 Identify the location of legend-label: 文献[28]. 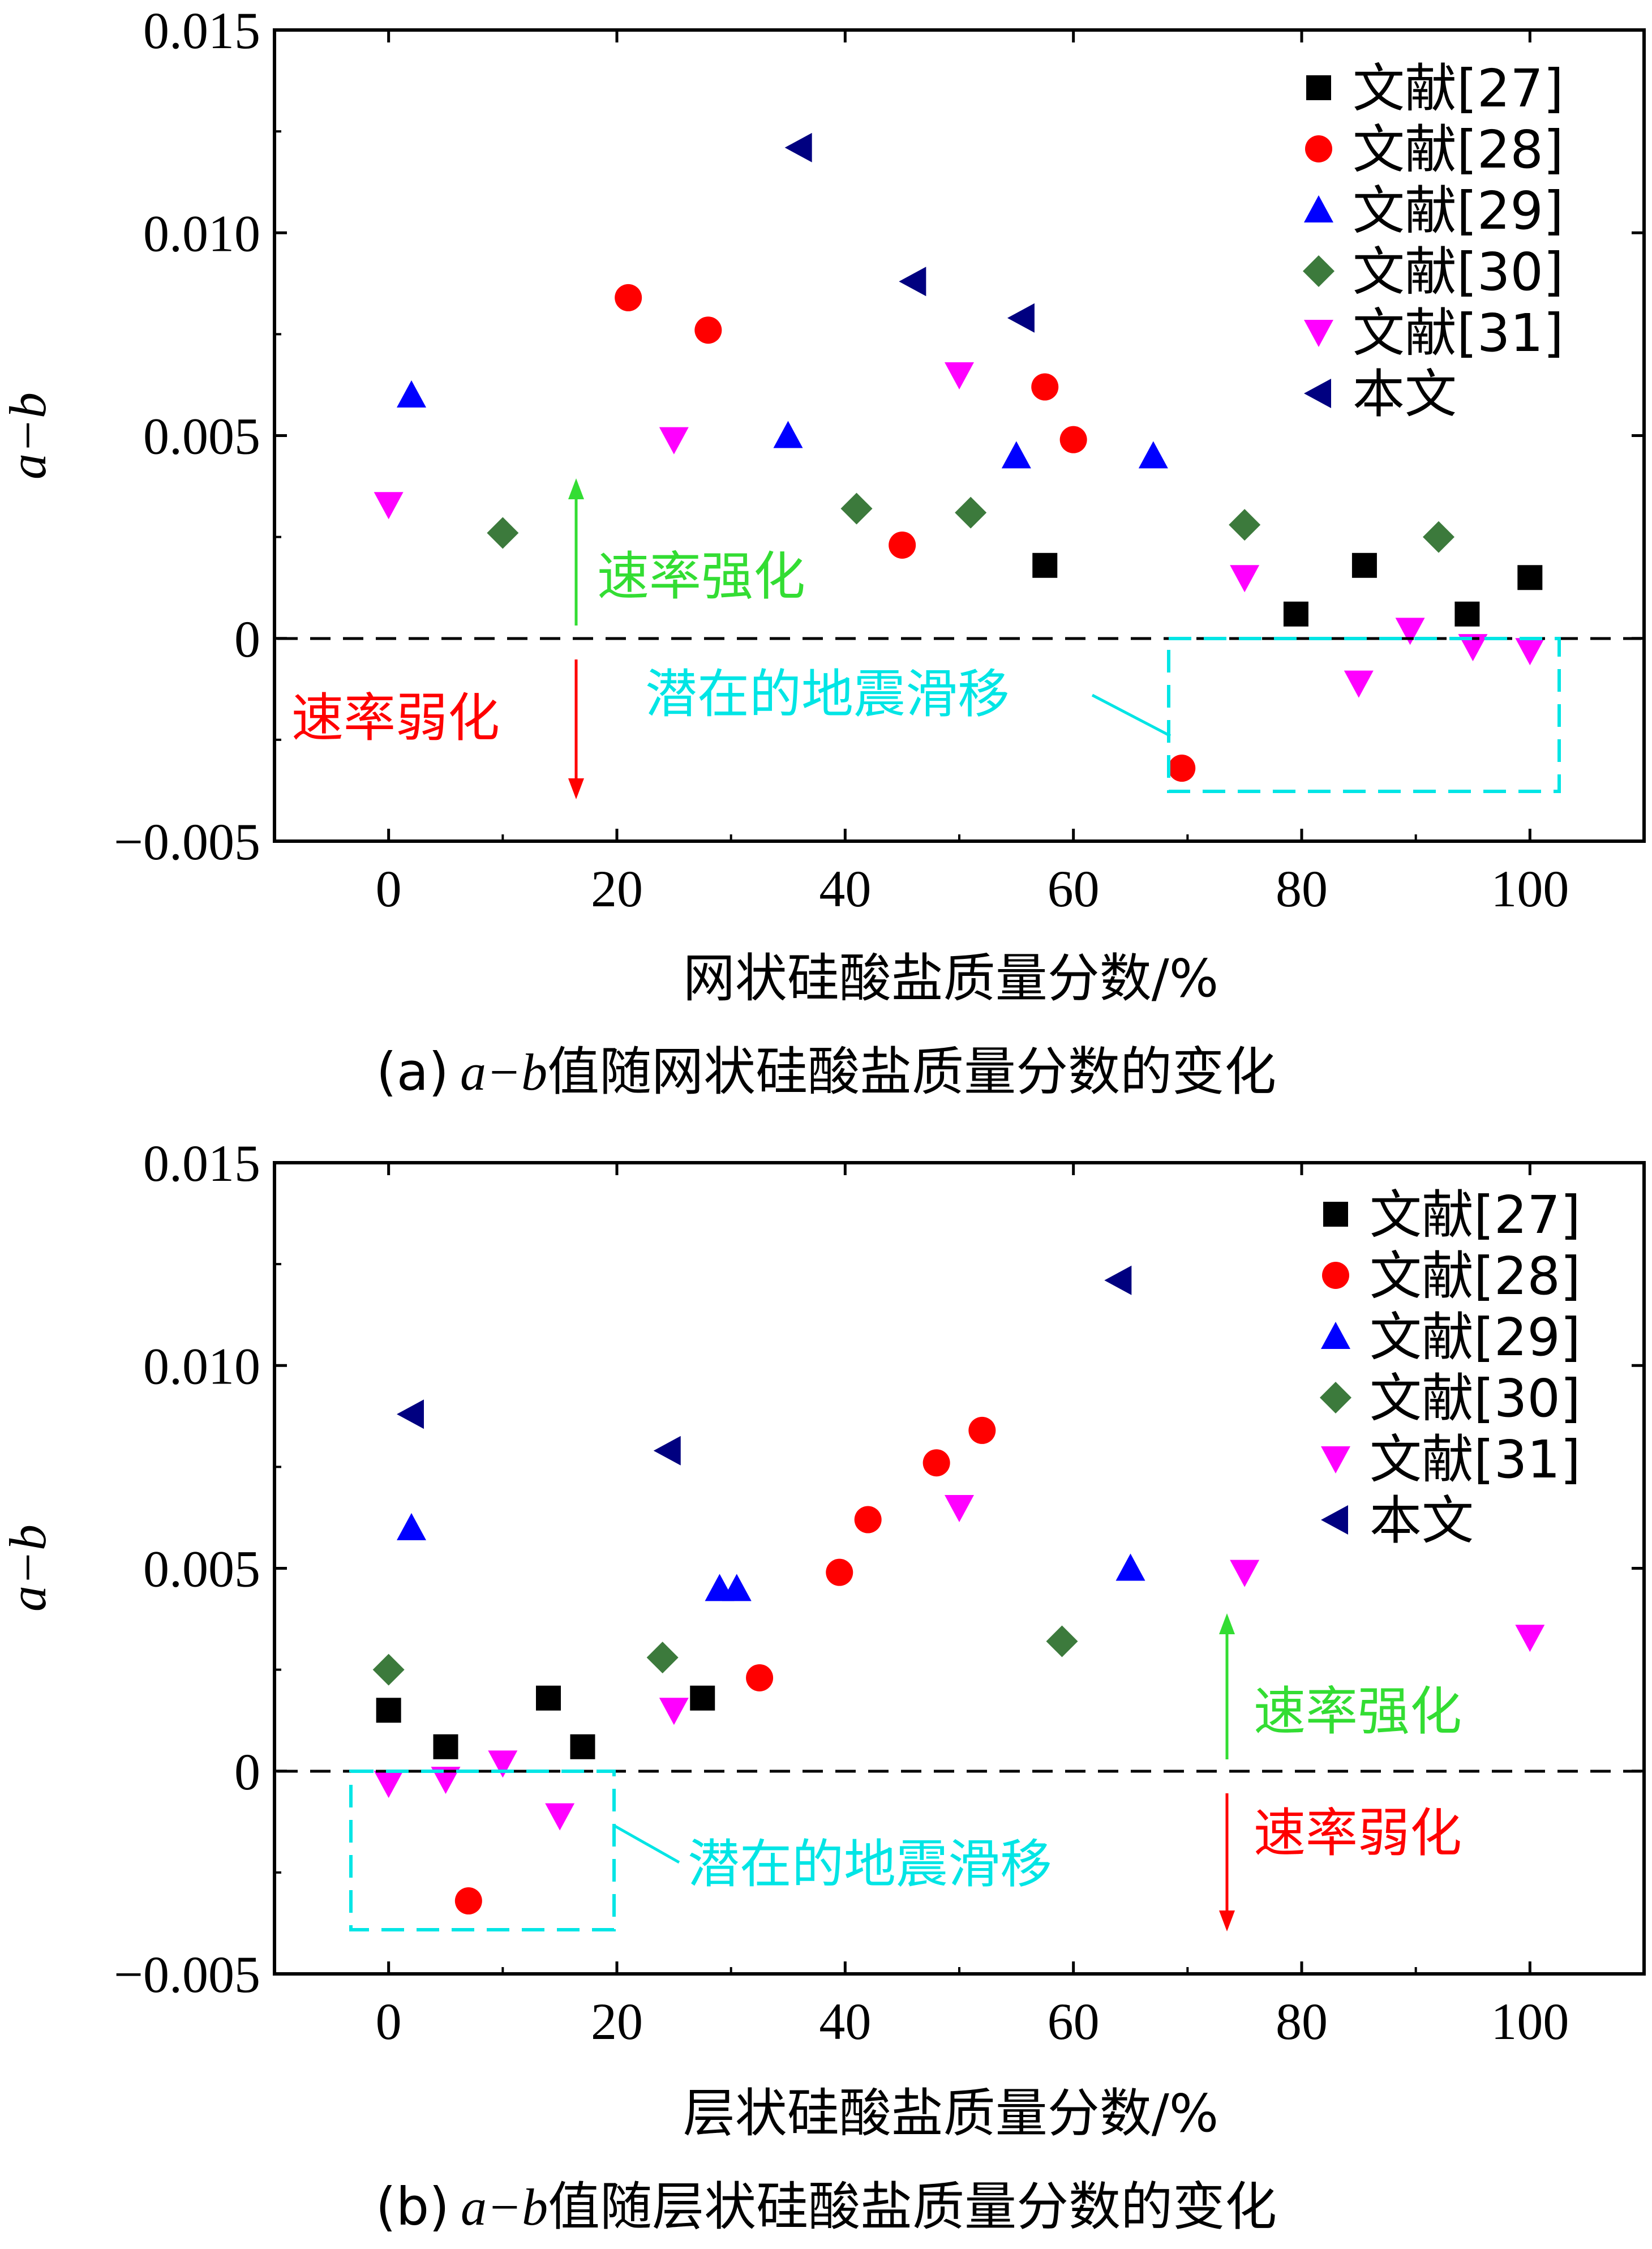
(1475, 1276).